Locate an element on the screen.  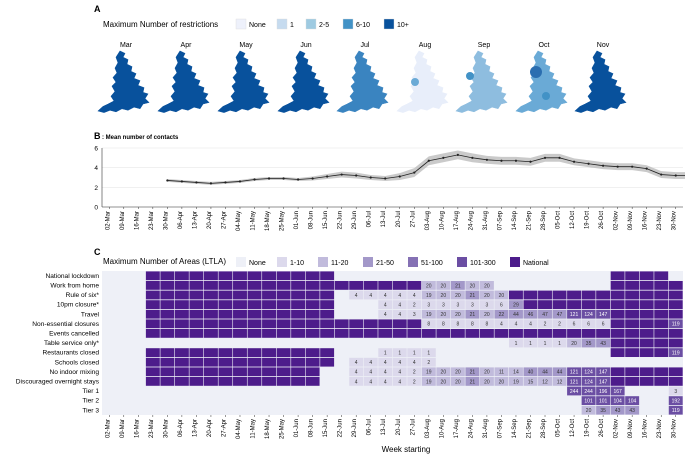
heatmap-cell-value-4-21: 3 is located at coordinates (414, 315).